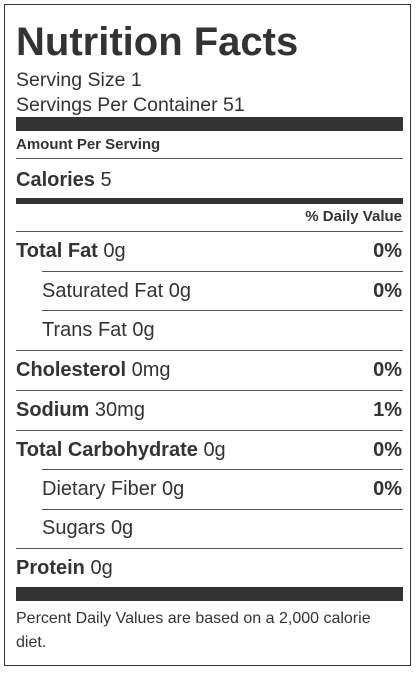 This screenshot has height=678, width=416. Describe the element at coordinates (209, 594) in the screenshot. I see `thick-divider-bottom` at that location.